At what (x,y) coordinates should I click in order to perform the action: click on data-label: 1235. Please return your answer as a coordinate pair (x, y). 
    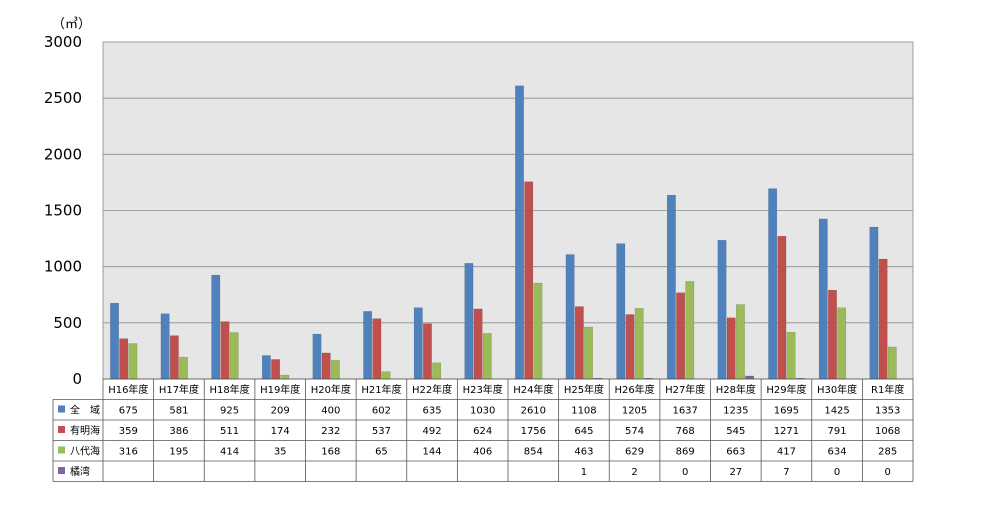
    Looking at the image, I should click on (735, 411).